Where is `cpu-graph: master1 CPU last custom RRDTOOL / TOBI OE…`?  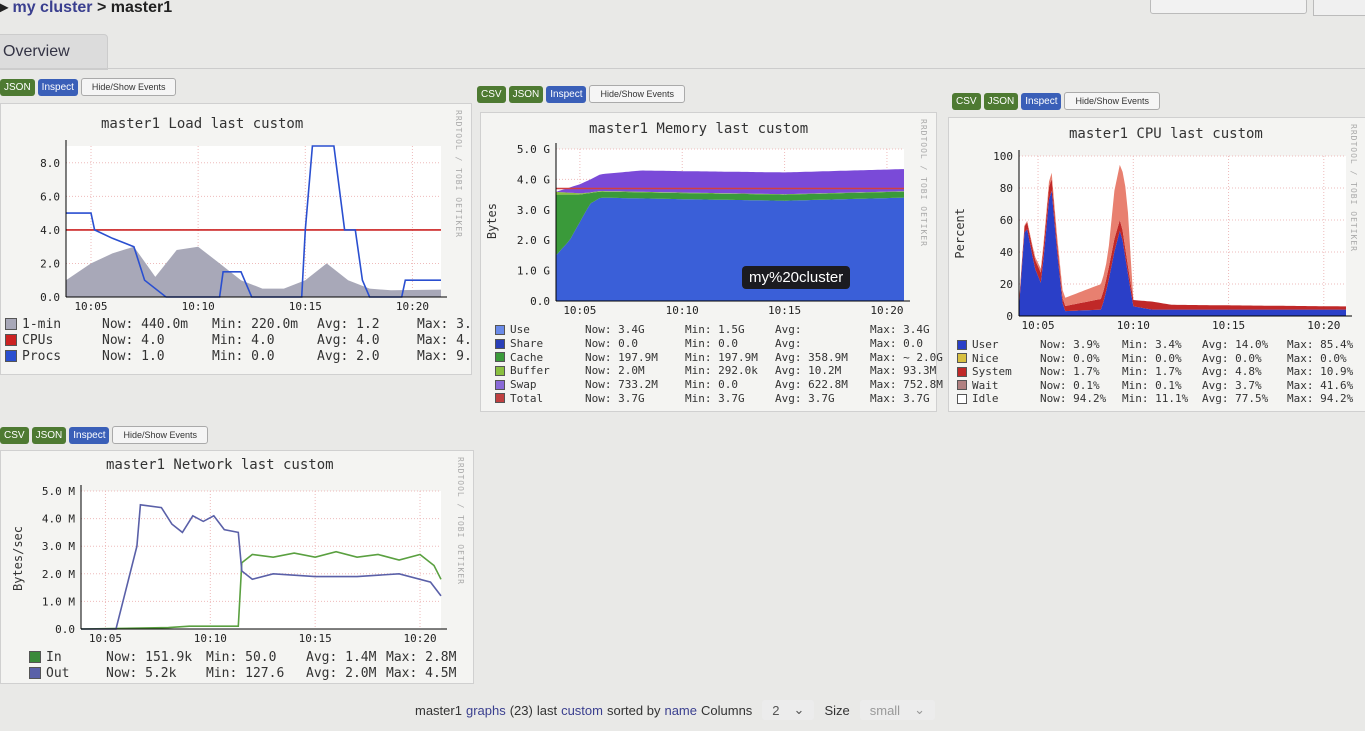
cpu-graph: master1 CPU last custom RRDTOOL / TOBI OE… is located at coordinates (1156, 264).